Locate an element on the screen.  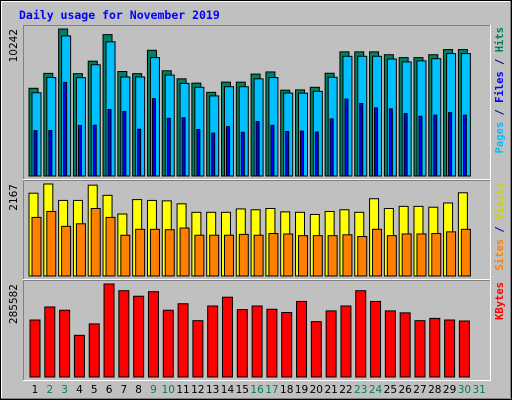
legend-visitors: Sites / Visits is located at coordinates (500, 226).